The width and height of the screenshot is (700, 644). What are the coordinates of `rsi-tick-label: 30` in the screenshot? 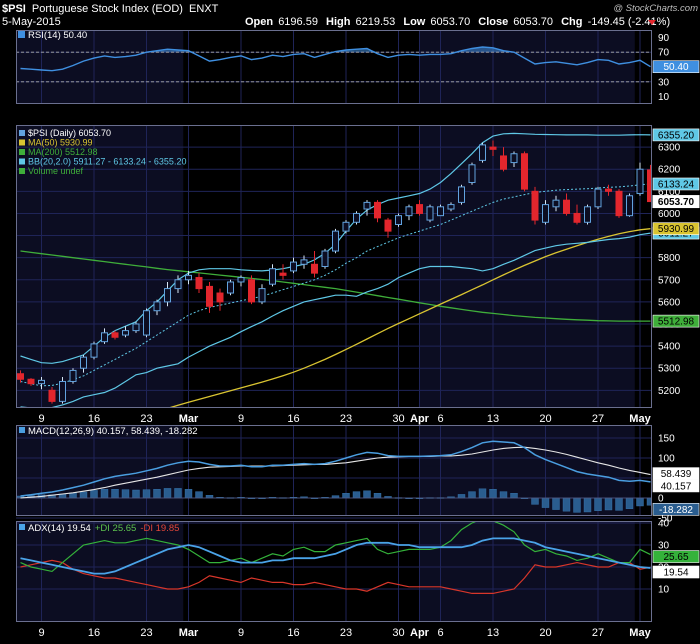 It's located at (664, 82).